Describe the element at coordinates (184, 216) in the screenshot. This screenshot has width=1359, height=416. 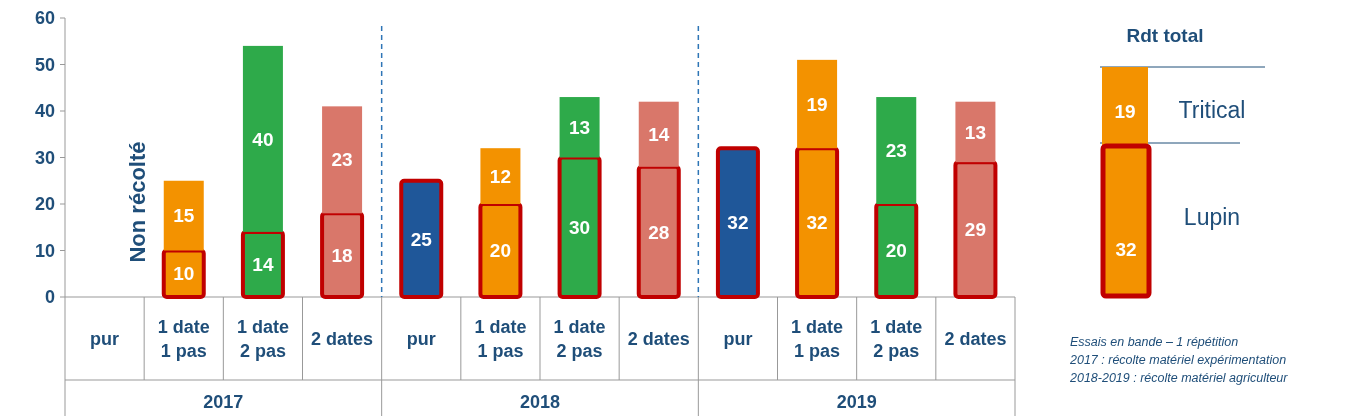
I see `data-label: 15` at that location.